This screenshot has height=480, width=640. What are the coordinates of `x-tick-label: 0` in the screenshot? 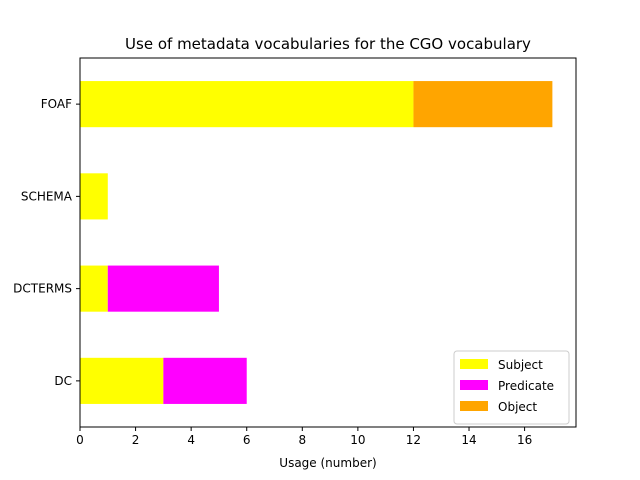 It's located at (80, 440).